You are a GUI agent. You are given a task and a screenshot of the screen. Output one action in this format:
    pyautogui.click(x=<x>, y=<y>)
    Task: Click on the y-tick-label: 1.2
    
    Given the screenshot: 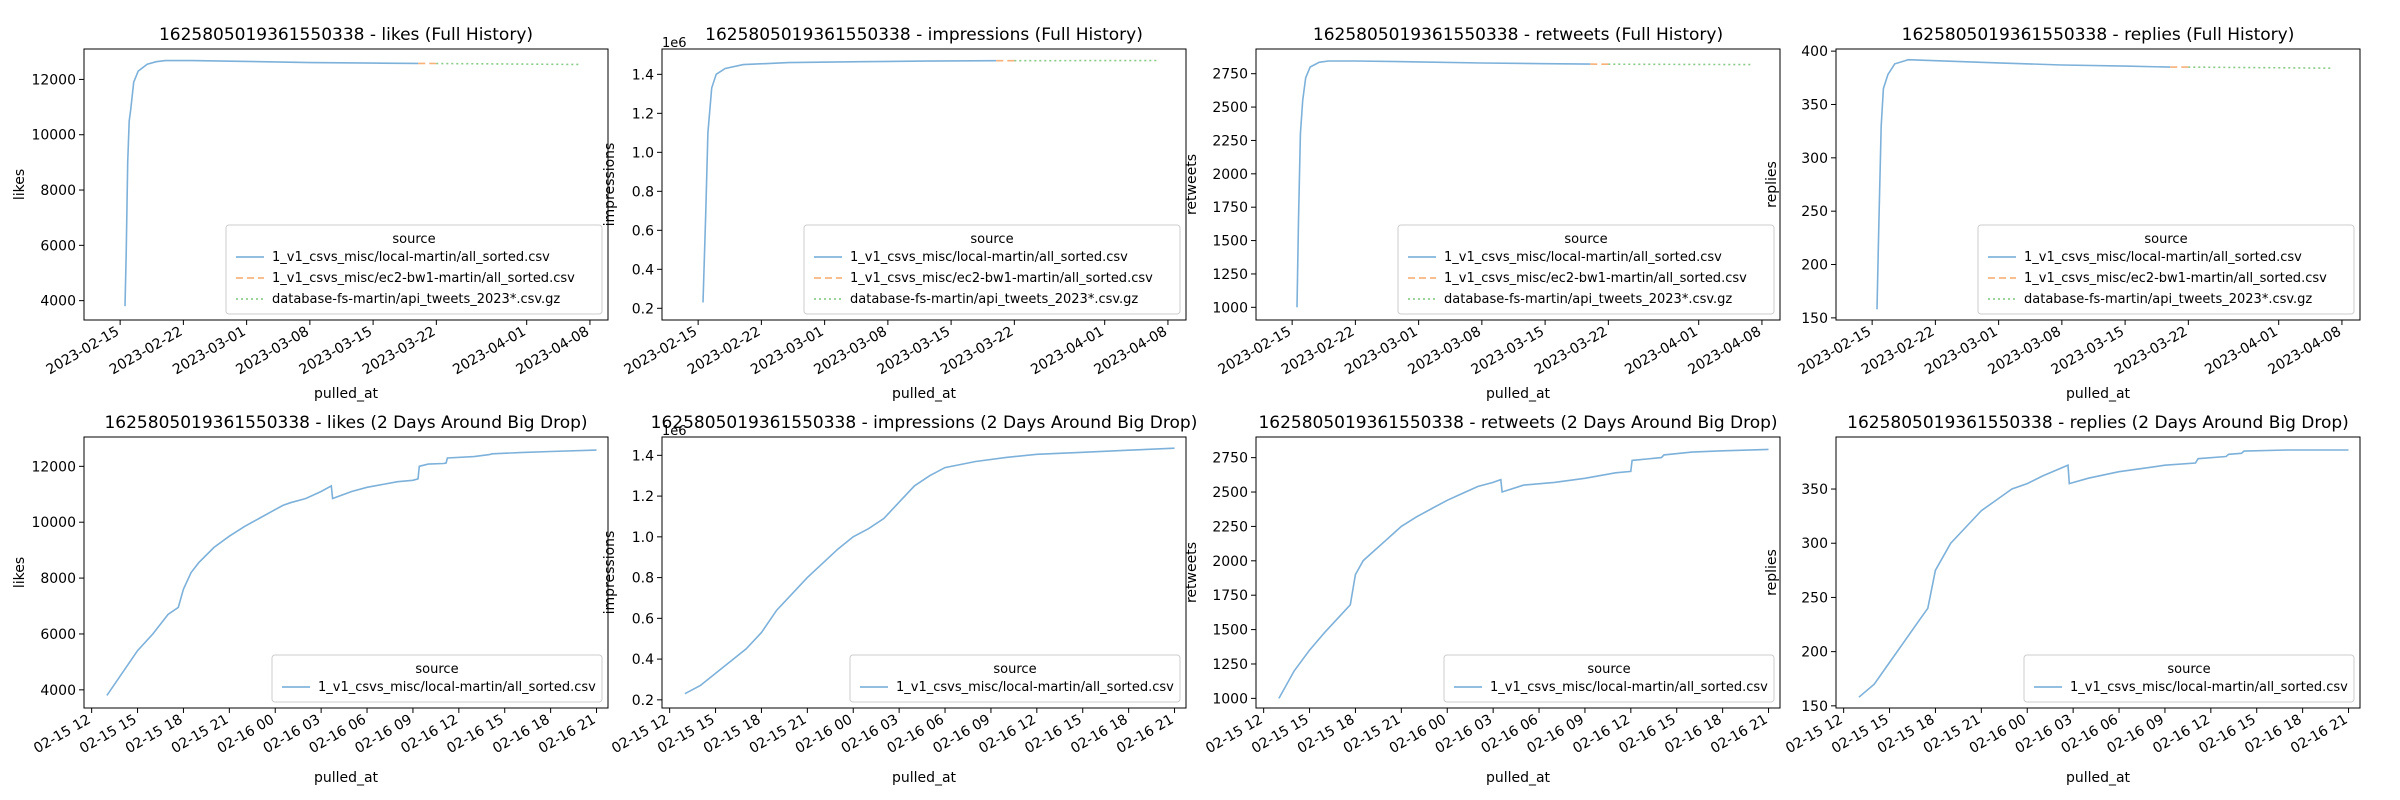 What is the action you would take?
    pyautogui.click(x=643, y=497)
    